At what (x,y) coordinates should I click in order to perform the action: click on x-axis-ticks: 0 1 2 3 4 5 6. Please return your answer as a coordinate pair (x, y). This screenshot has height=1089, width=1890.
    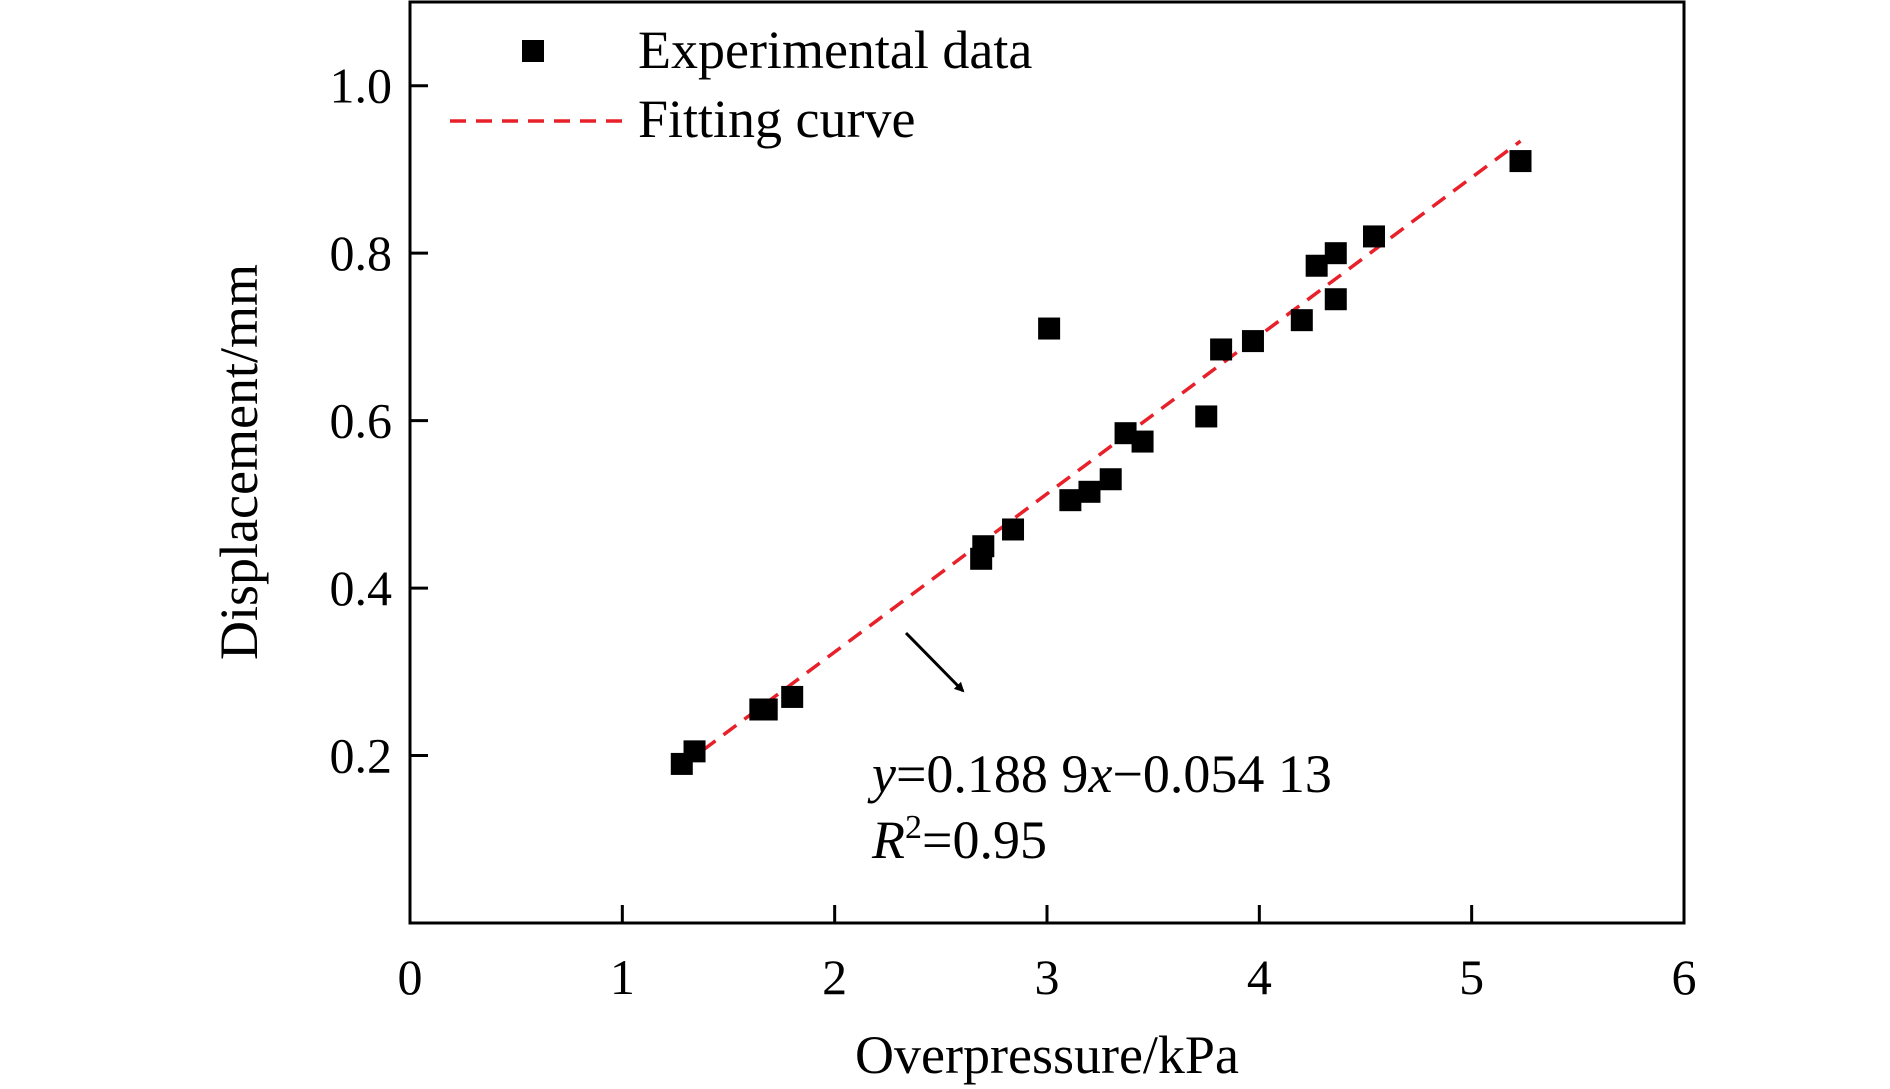
    Looking at the image, I should click on (1047, 955).